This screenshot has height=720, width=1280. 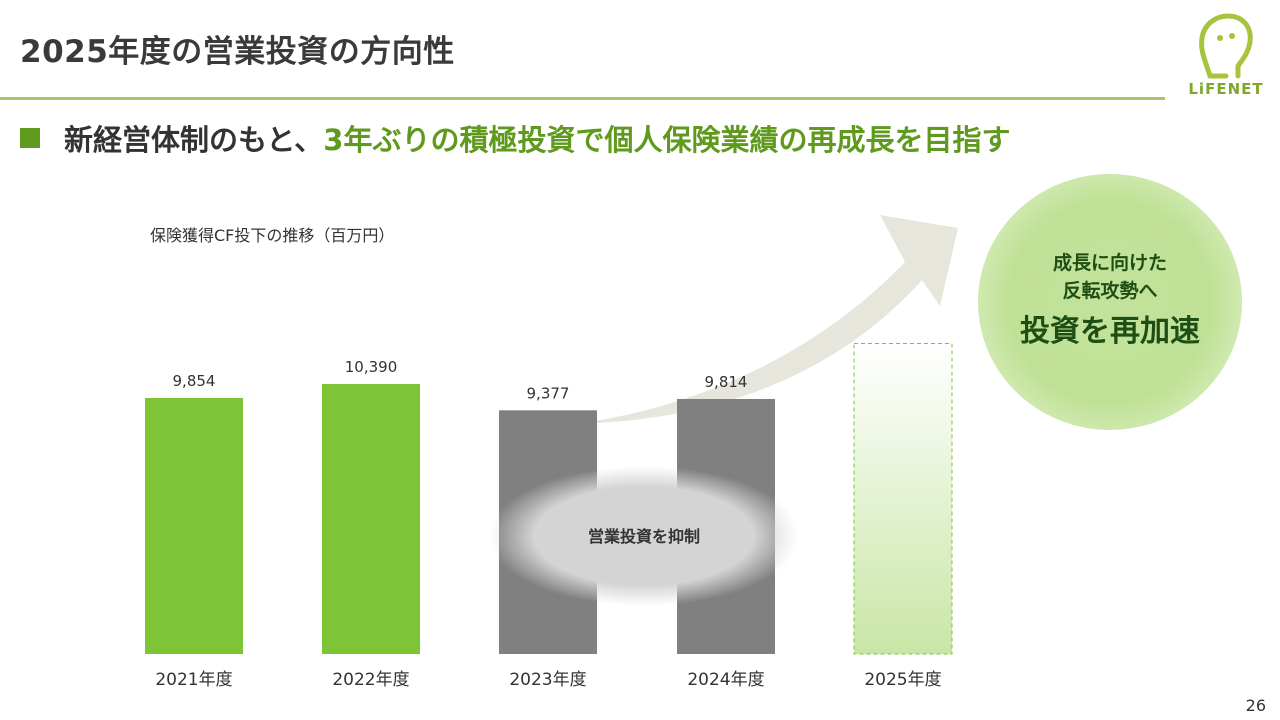 I want to click on headline-emphasis: 3年ぶりの積極投資で個人保険業績の再成長を目指す, so click(x=667, y=140).